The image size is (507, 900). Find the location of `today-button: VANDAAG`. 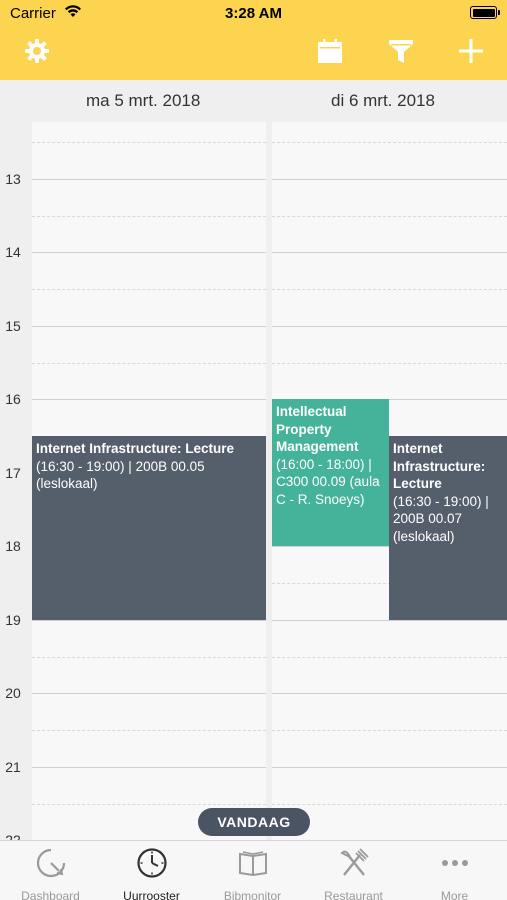

today-button: VANDAAG is located at coordinates (254, 822).